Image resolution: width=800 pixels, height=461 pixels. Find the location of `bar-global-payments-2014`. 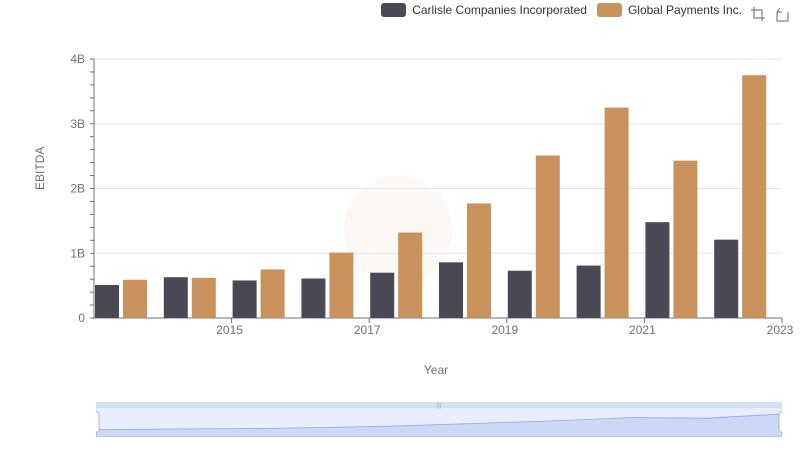

bar-global-payments-2014 is located at coordinates (135, 298).